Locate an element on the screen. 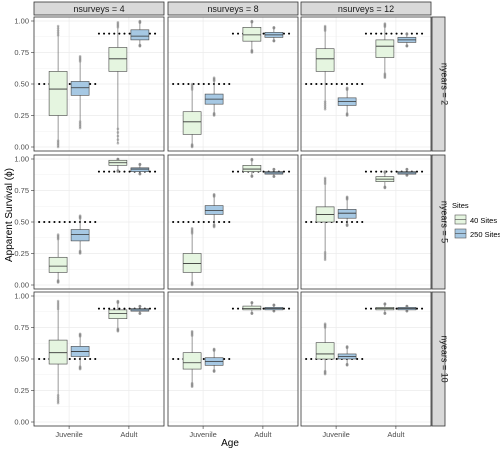  panel: 0.00 0.25 0.50 0.75 1.00 Juvenile Adult is located at coordinates (89, 365).